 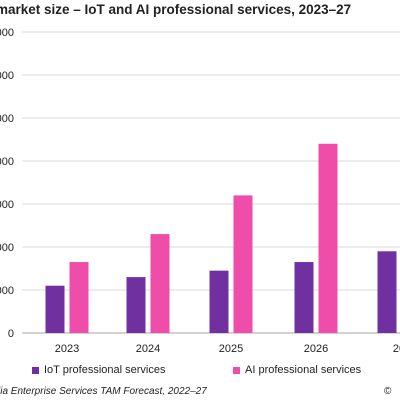 I want to click on x-tick-label: 2024, so click(x=148, y=349).